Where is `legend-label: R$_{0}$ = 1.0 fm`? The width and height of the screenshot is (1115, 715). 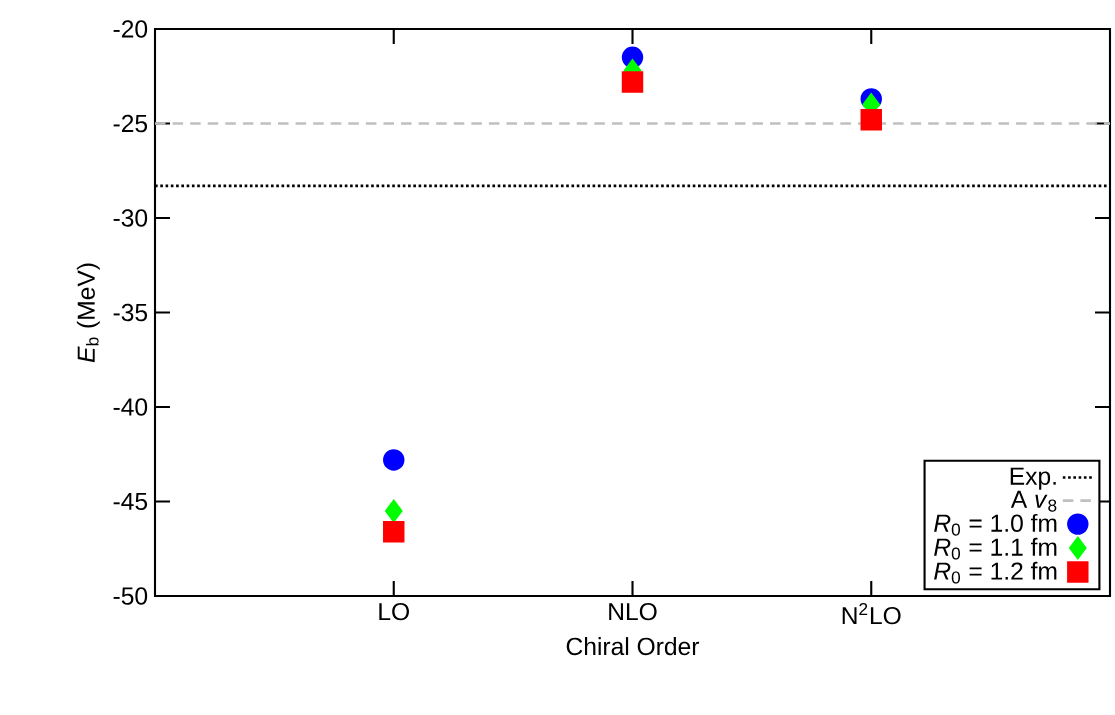
legend-label: R$_{0}$ = 1.0 fm is located at coordinates (995, 524).